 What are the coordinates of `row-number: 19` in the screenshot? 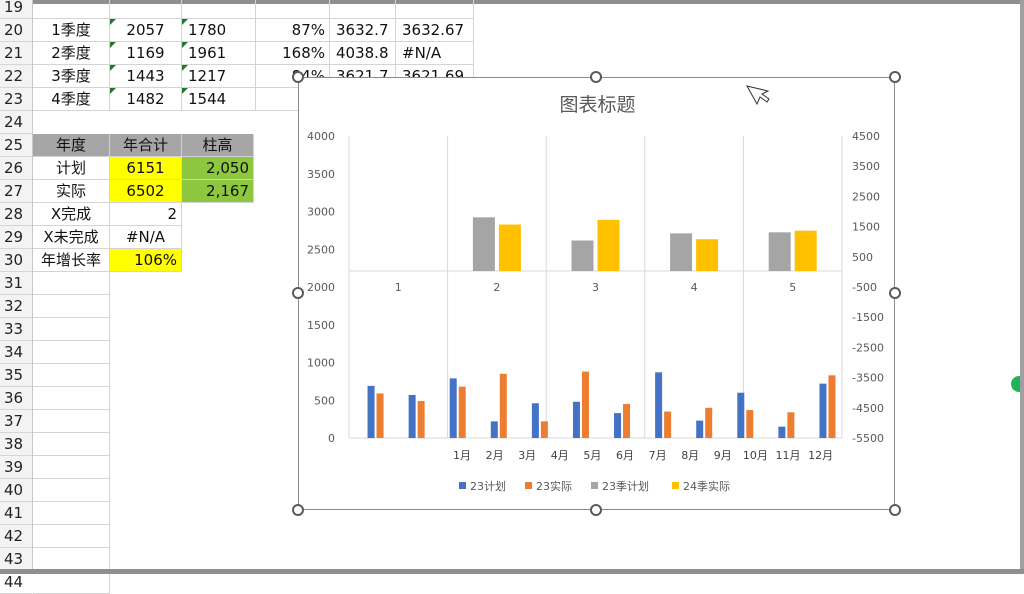 It's located at (16, 9).